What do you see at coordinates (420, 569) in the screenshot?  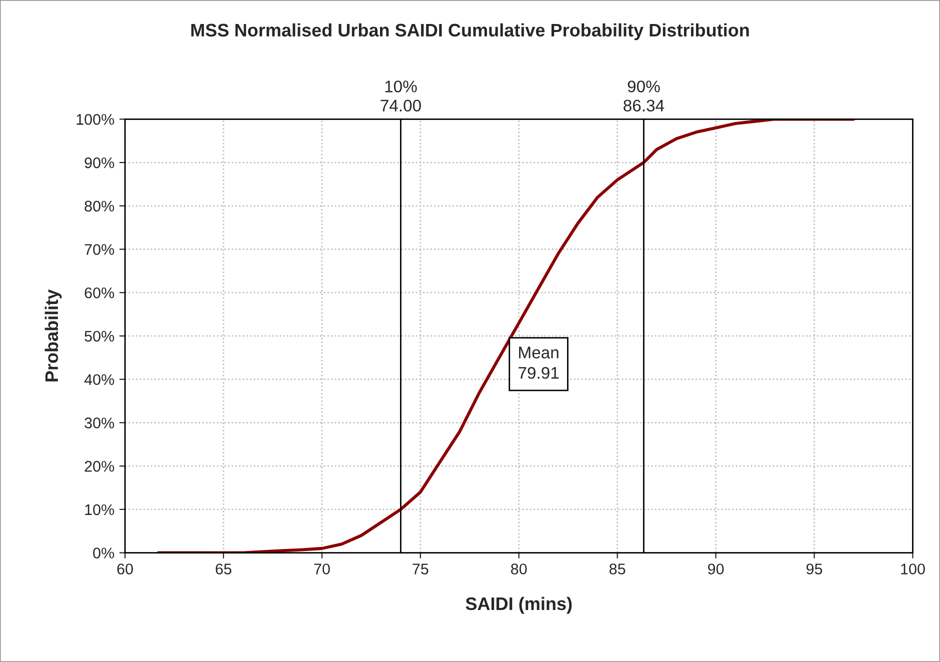 I see `x-tick-label: 75` at bounding box center [420, 569].